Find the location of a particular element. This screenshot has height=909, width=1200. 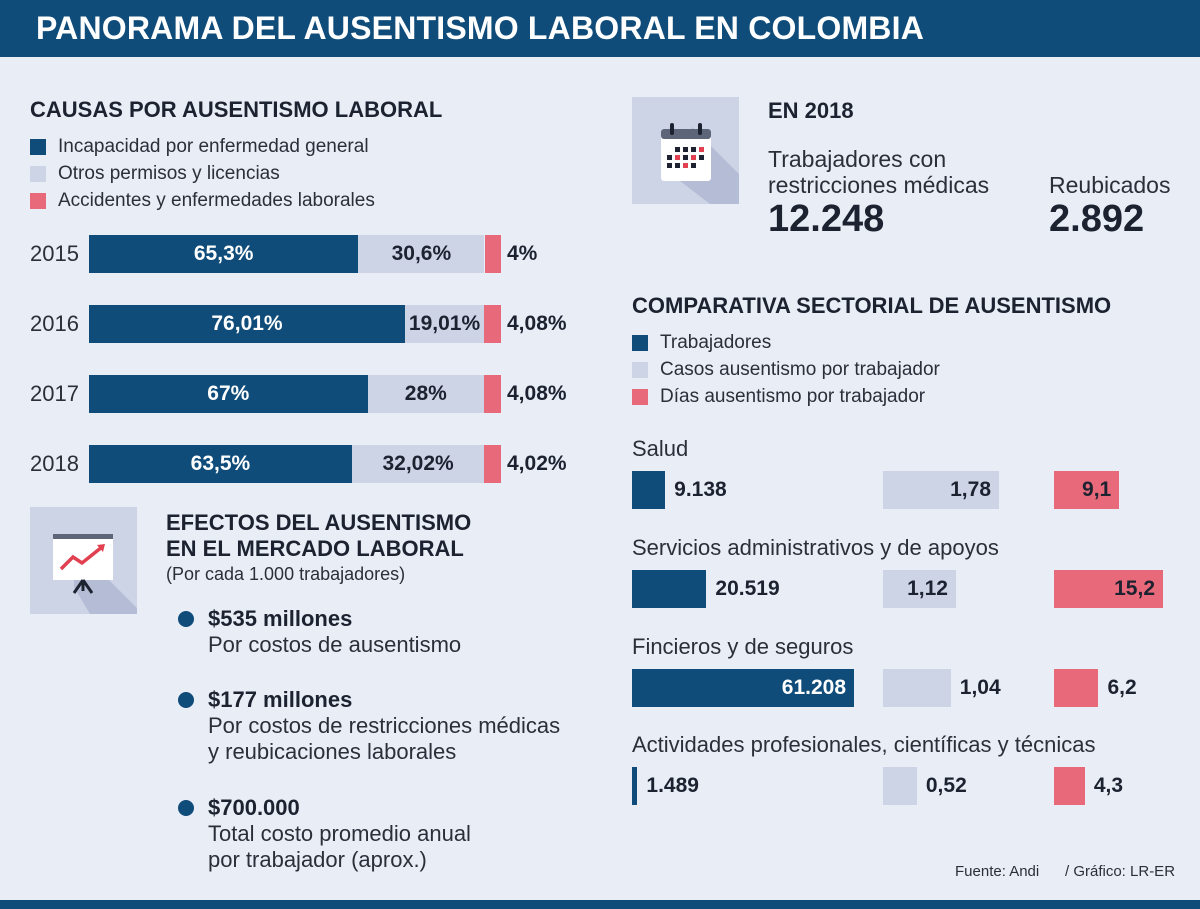

bar-row: 65,3% 30,6% 4% is located at coordinates (369, 254).